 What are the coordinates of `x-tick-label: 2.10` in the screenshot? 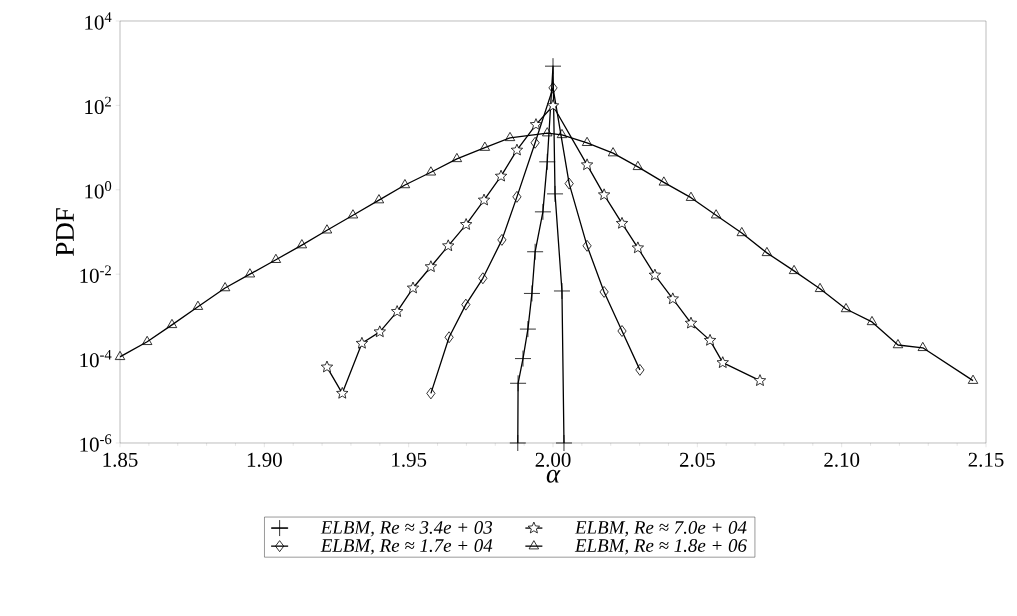 It's located at (842, 459).